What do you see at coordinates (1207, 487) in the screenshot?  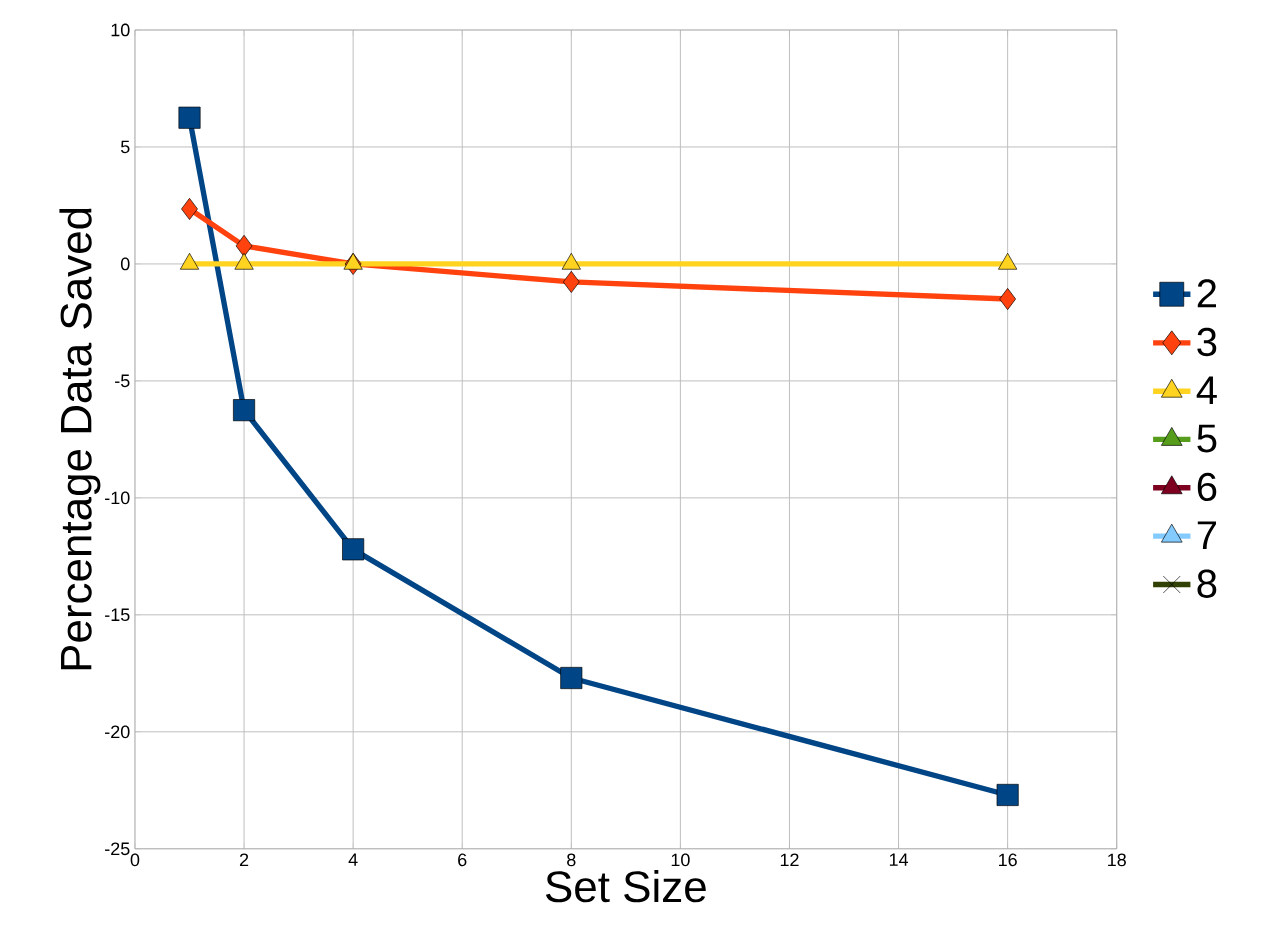 I see `legend-label: 6` at bounding box center [1207, 487].